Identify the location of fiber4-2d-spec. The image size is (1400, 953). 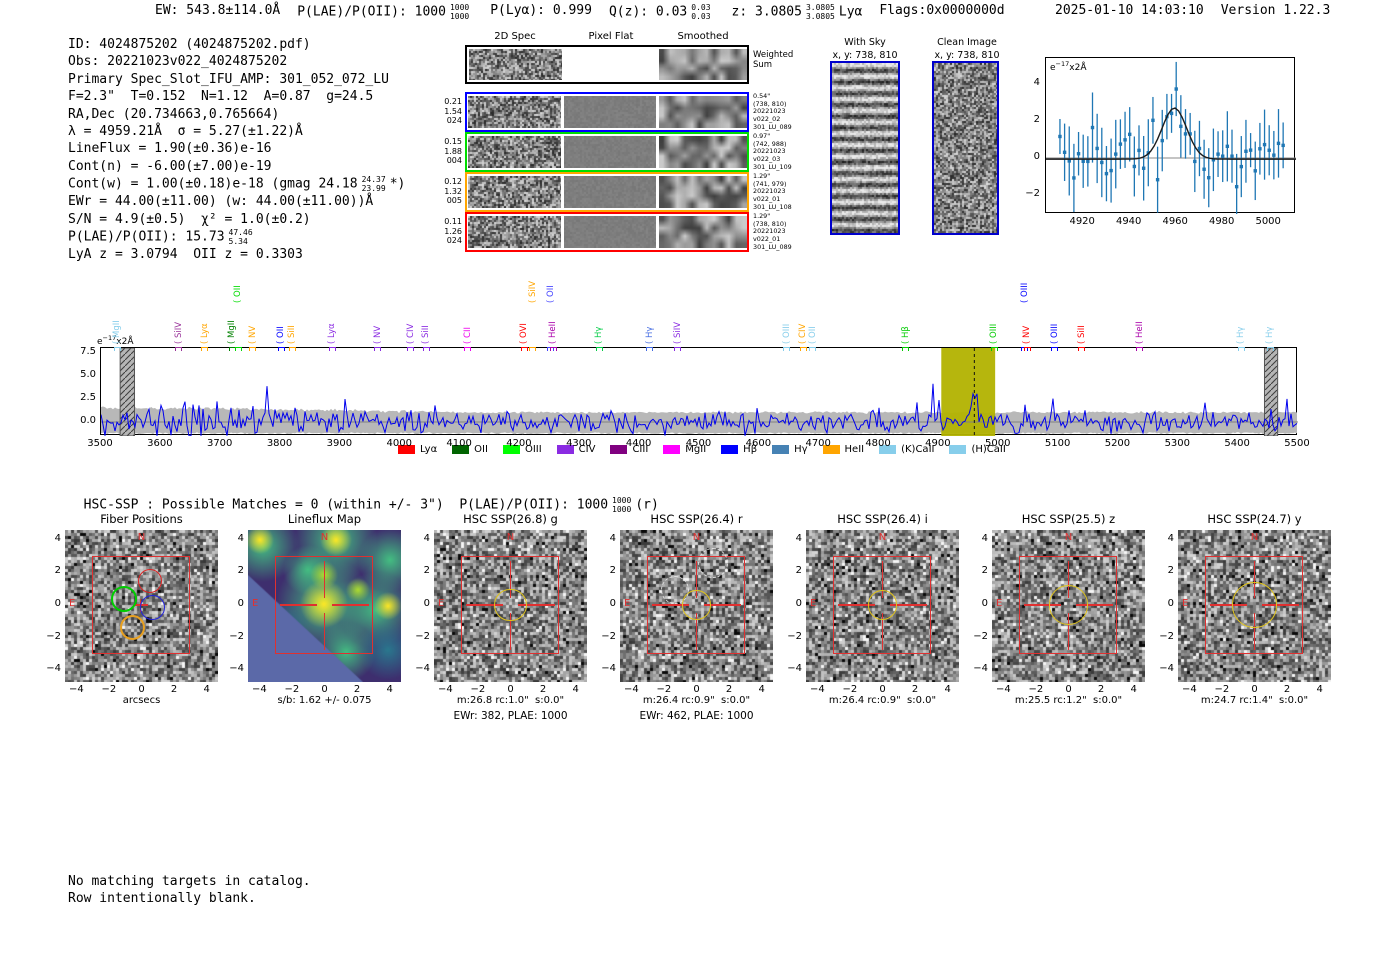
(514, 232).